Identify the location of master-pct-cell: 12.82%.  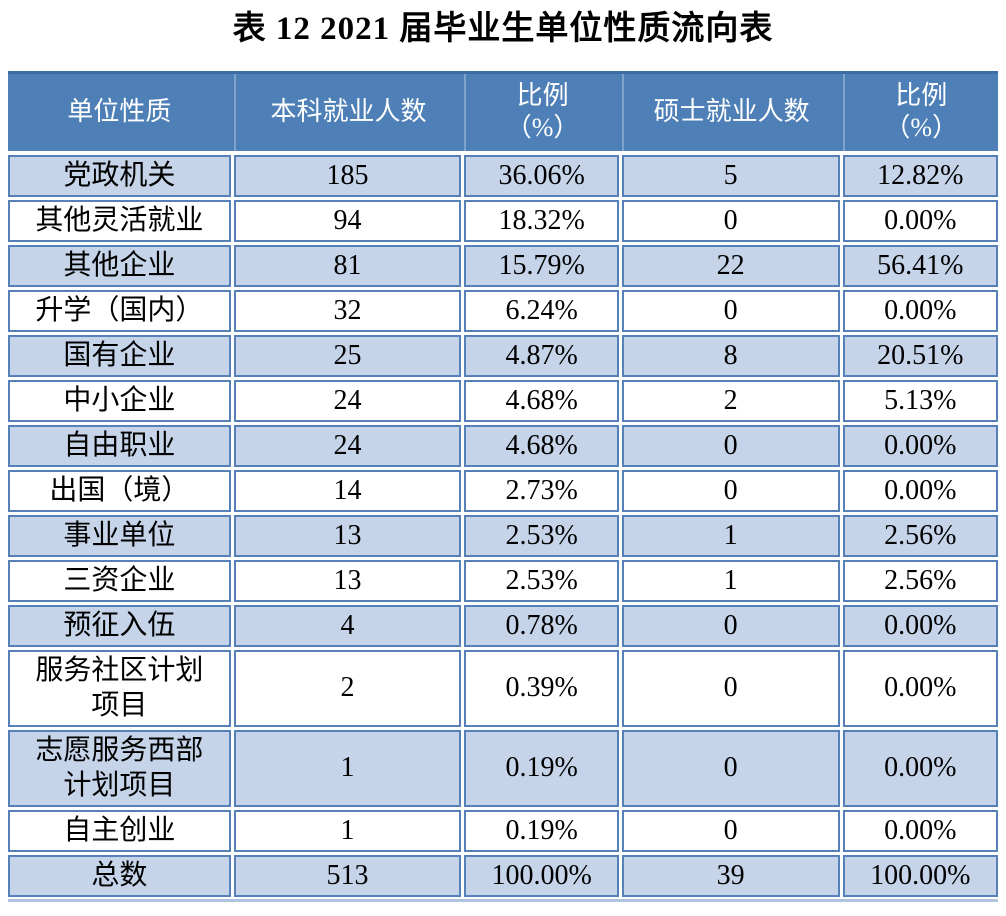
(920, 175).